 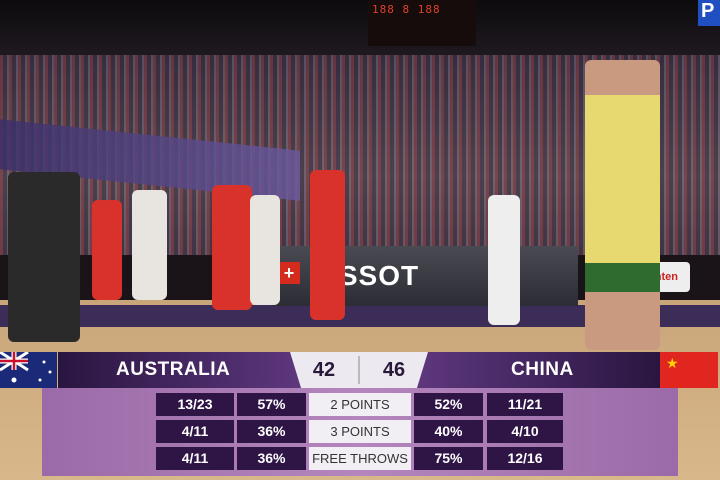 What do you see at coordinates (394, 370) in the screenshot?
I see `away-score: 46` at bounding box center [394, 370].